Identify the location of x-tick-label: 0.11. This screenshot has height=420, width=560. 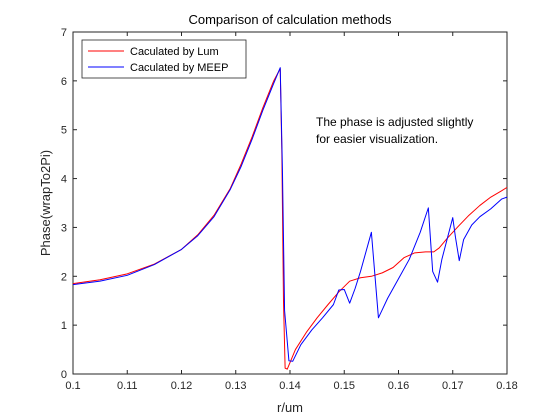
(127, 386).